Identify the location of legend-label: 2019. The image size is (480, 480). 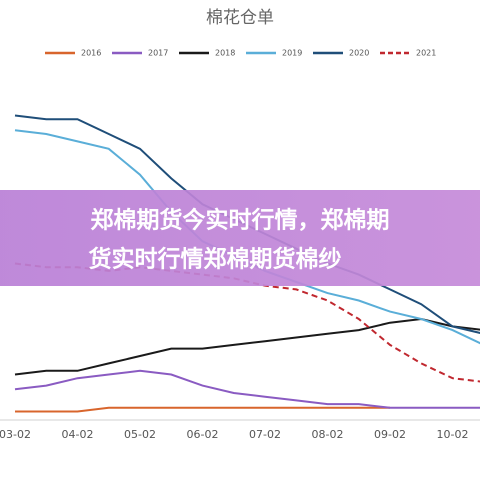
(292, 53).